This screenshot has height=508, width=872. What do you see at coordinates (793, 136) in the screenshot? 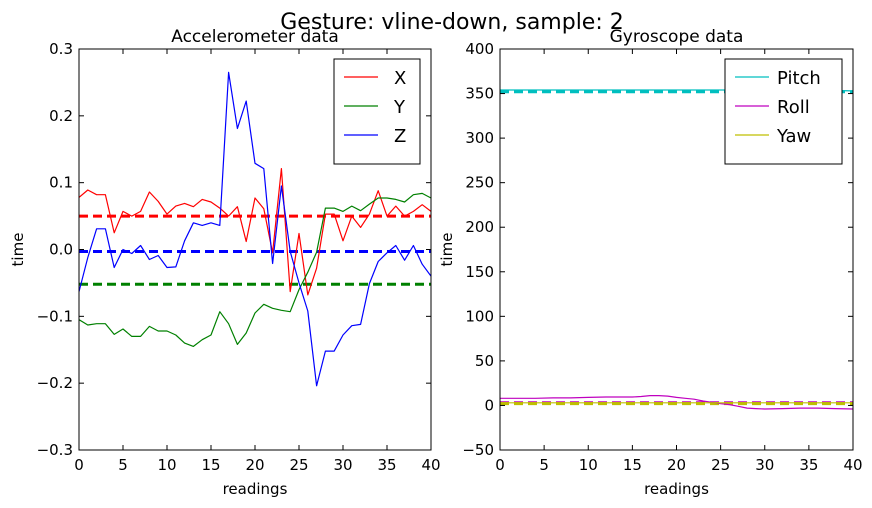
I see `legend-label-yaw: Yaw` at bounding box center [793, 136].